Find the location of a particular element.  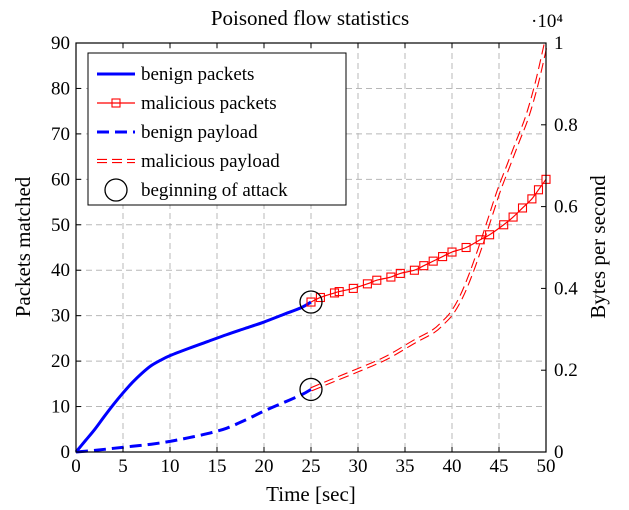

legend-box is located at coordinates (217, 129).